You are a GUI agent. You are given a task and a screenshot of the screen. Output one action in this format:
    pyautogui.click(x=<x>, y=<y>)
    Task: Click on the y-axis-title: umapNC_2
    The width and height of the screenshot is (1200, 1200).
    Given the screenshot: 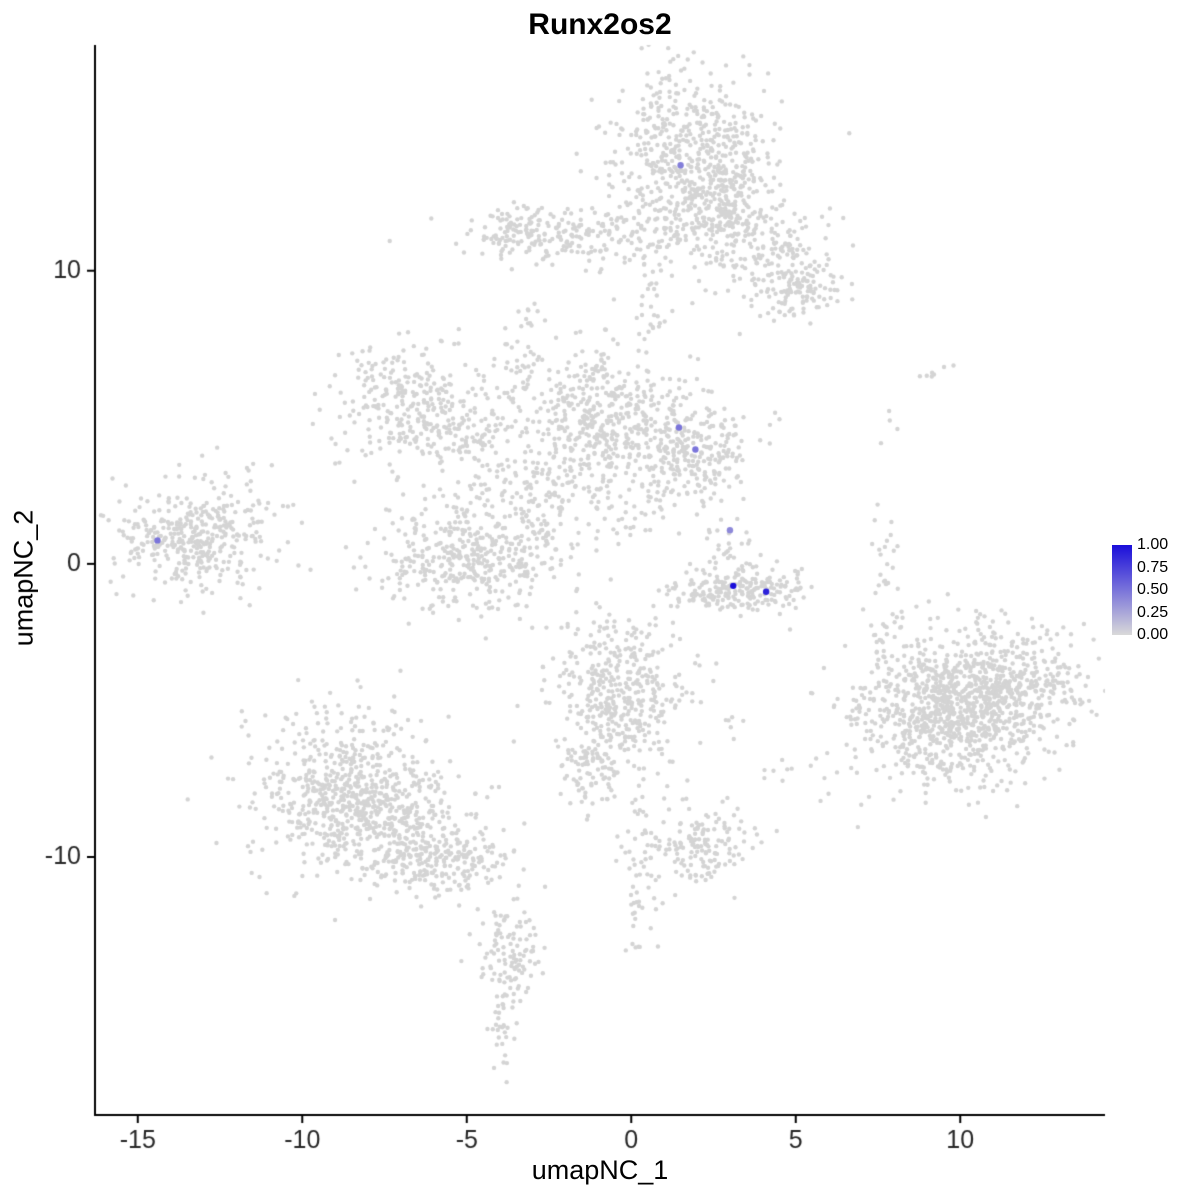 What is the action you would take?
    pyautogui.click(x=23, y=578)
    